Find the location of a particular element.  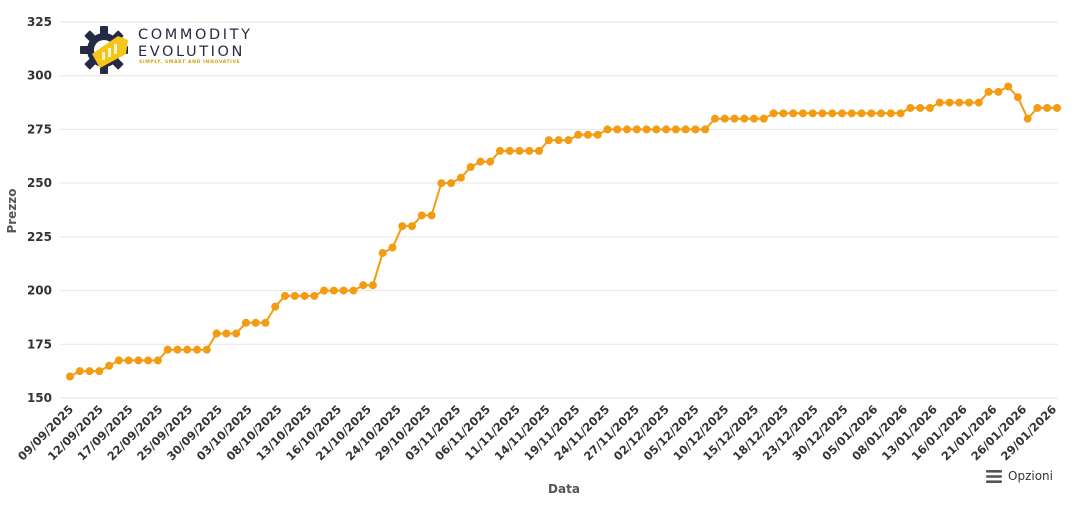

options-menu-button: Opzioni is located at coordinates (1019, 476).